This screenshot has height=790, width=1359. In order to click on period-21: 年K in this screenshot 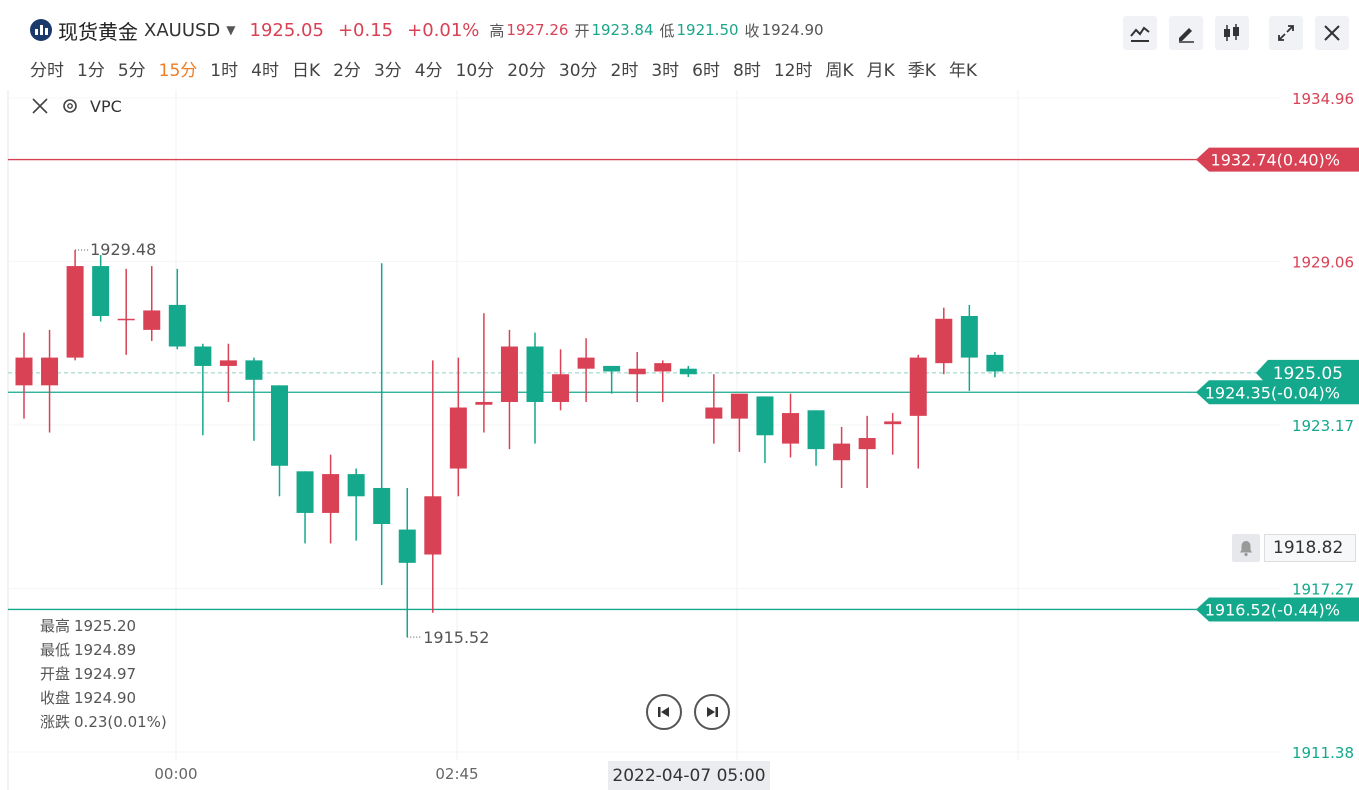, I will do `click(963, 71)`.